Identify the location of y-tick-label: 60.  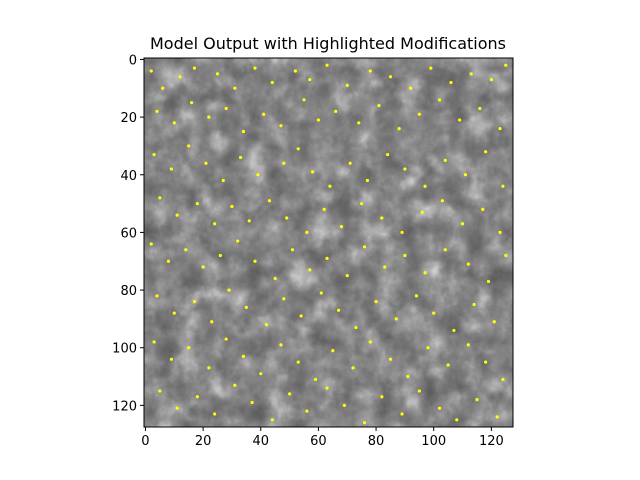
(128, 233).